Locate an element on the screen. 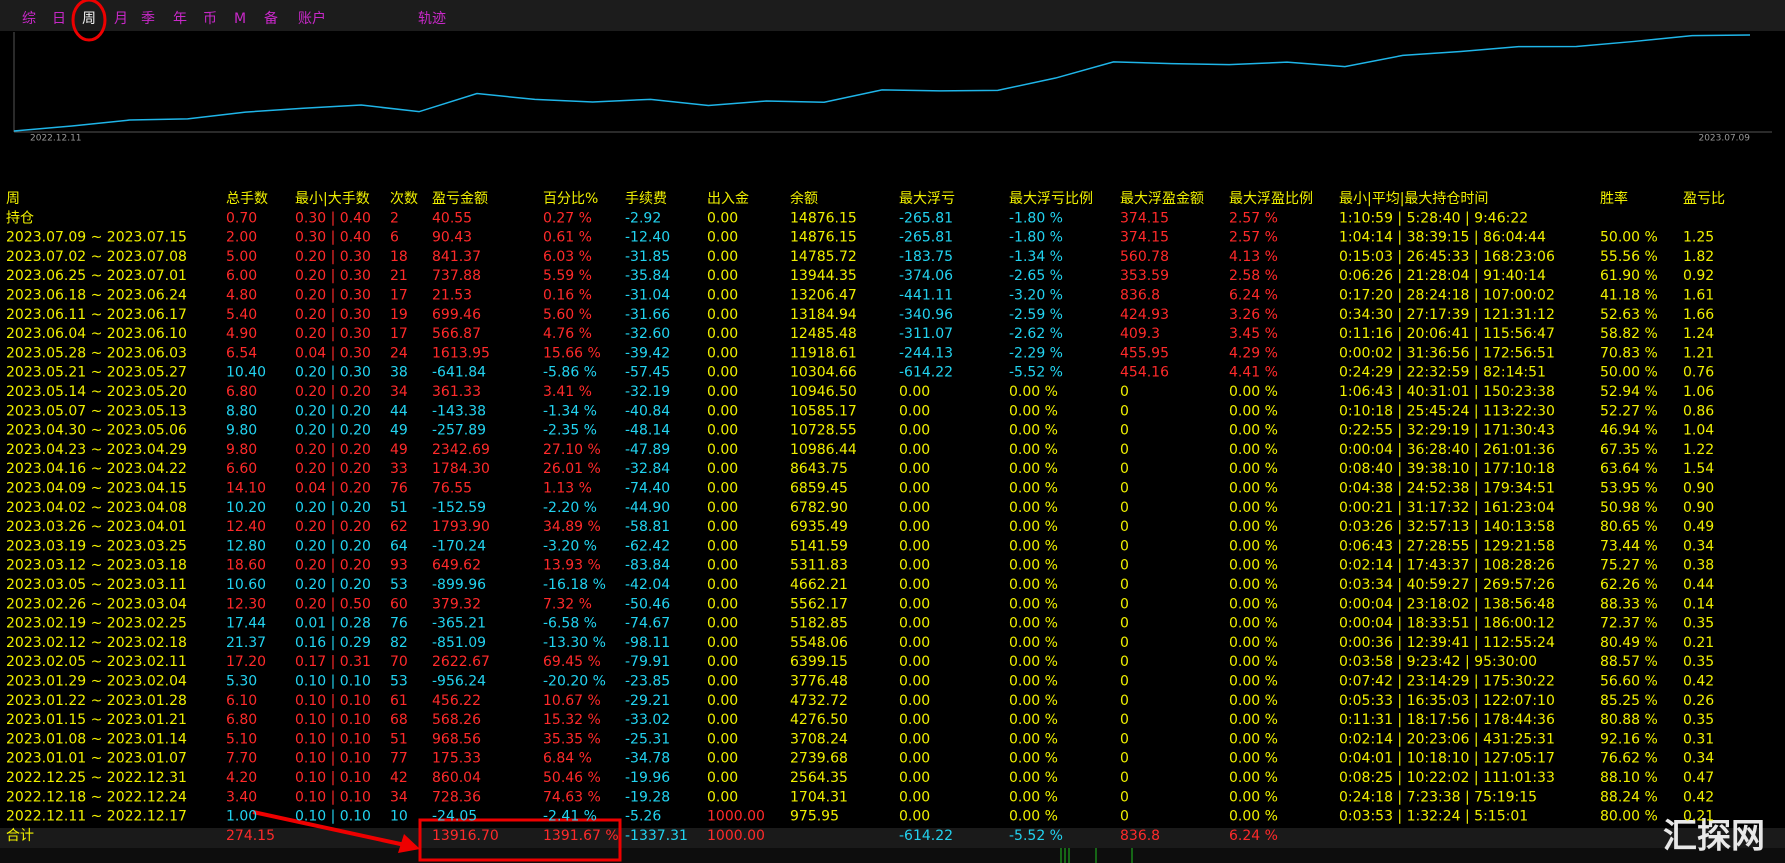 The height and width of the screenshot is (863, 1785). table-cell: 10946.50 is located at coordinates (823, 392).